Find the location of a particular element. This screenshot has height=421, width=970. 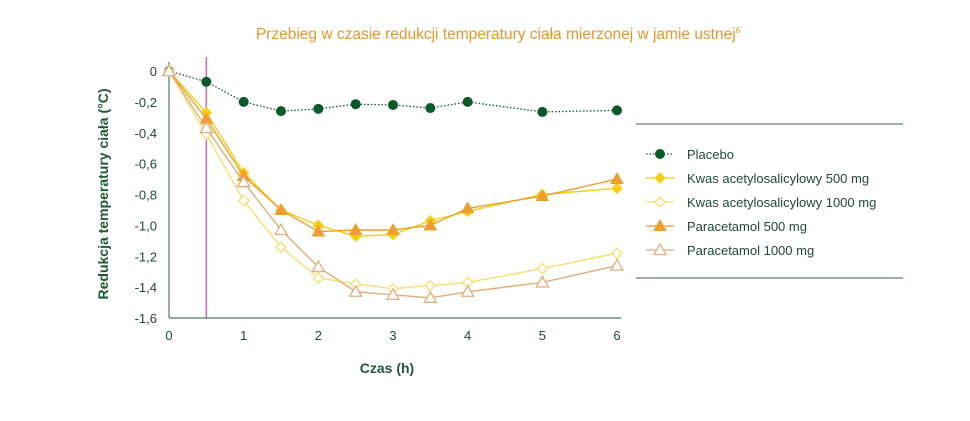

y-tick-label: -1,6 is located at coordinates (146, 318).